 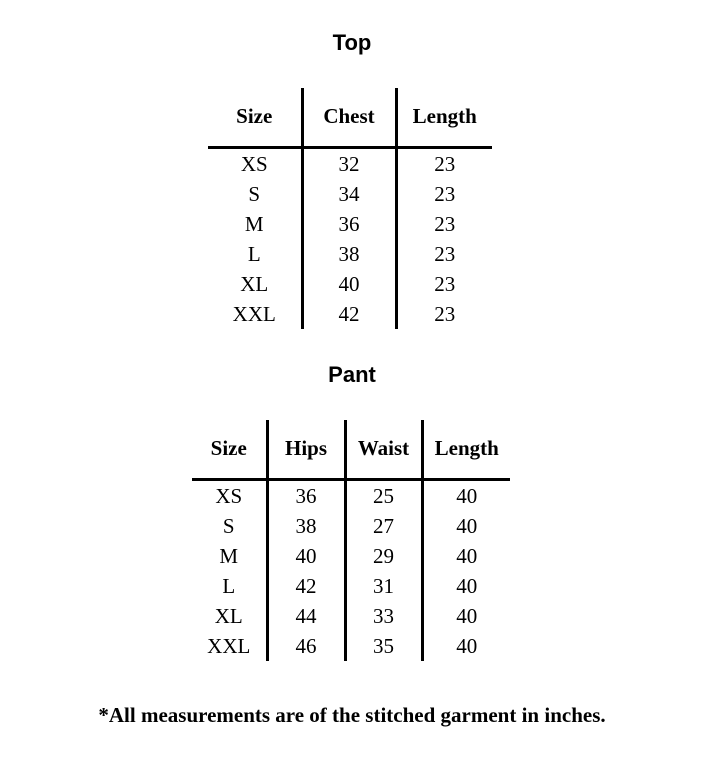 I want to click on table-row: XS 32 23, so click(x=350, y=163).